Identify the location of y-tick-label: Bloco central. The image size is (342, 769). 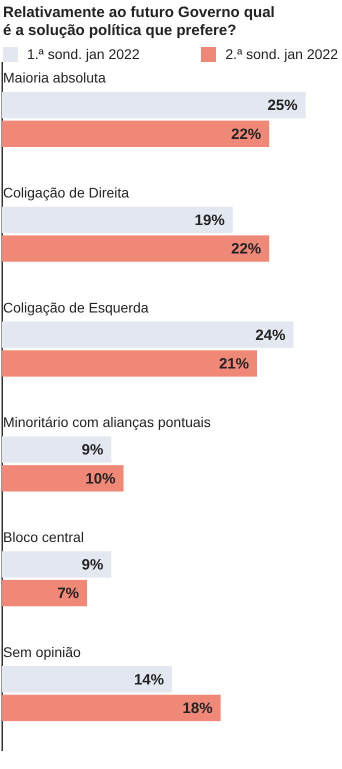
(43, 537).